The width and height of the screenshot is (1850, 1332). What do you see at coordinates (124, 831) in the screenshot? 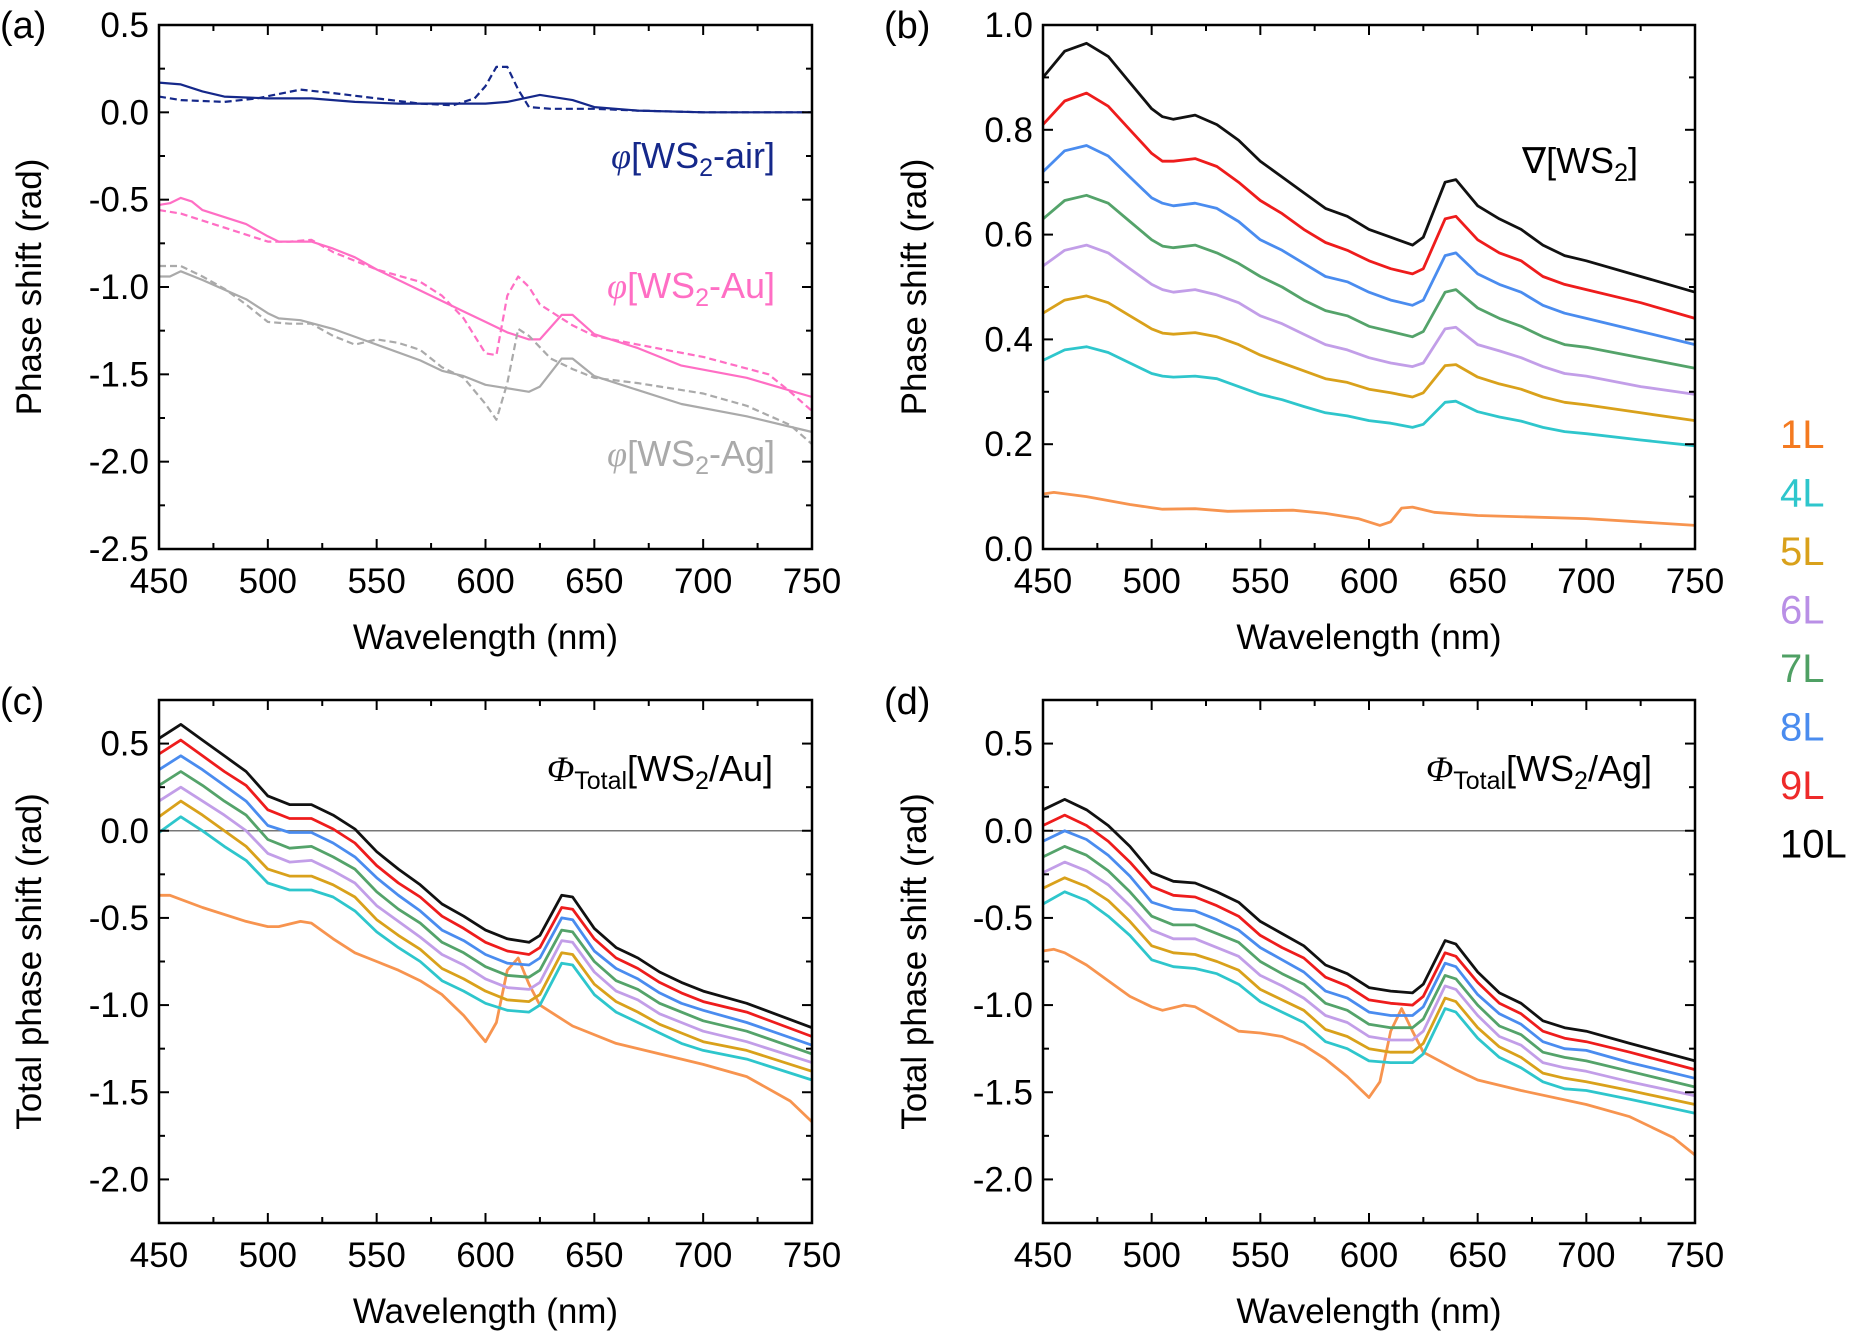
I see `y-tick-label: 0.0` at bounding box center [124, 831].